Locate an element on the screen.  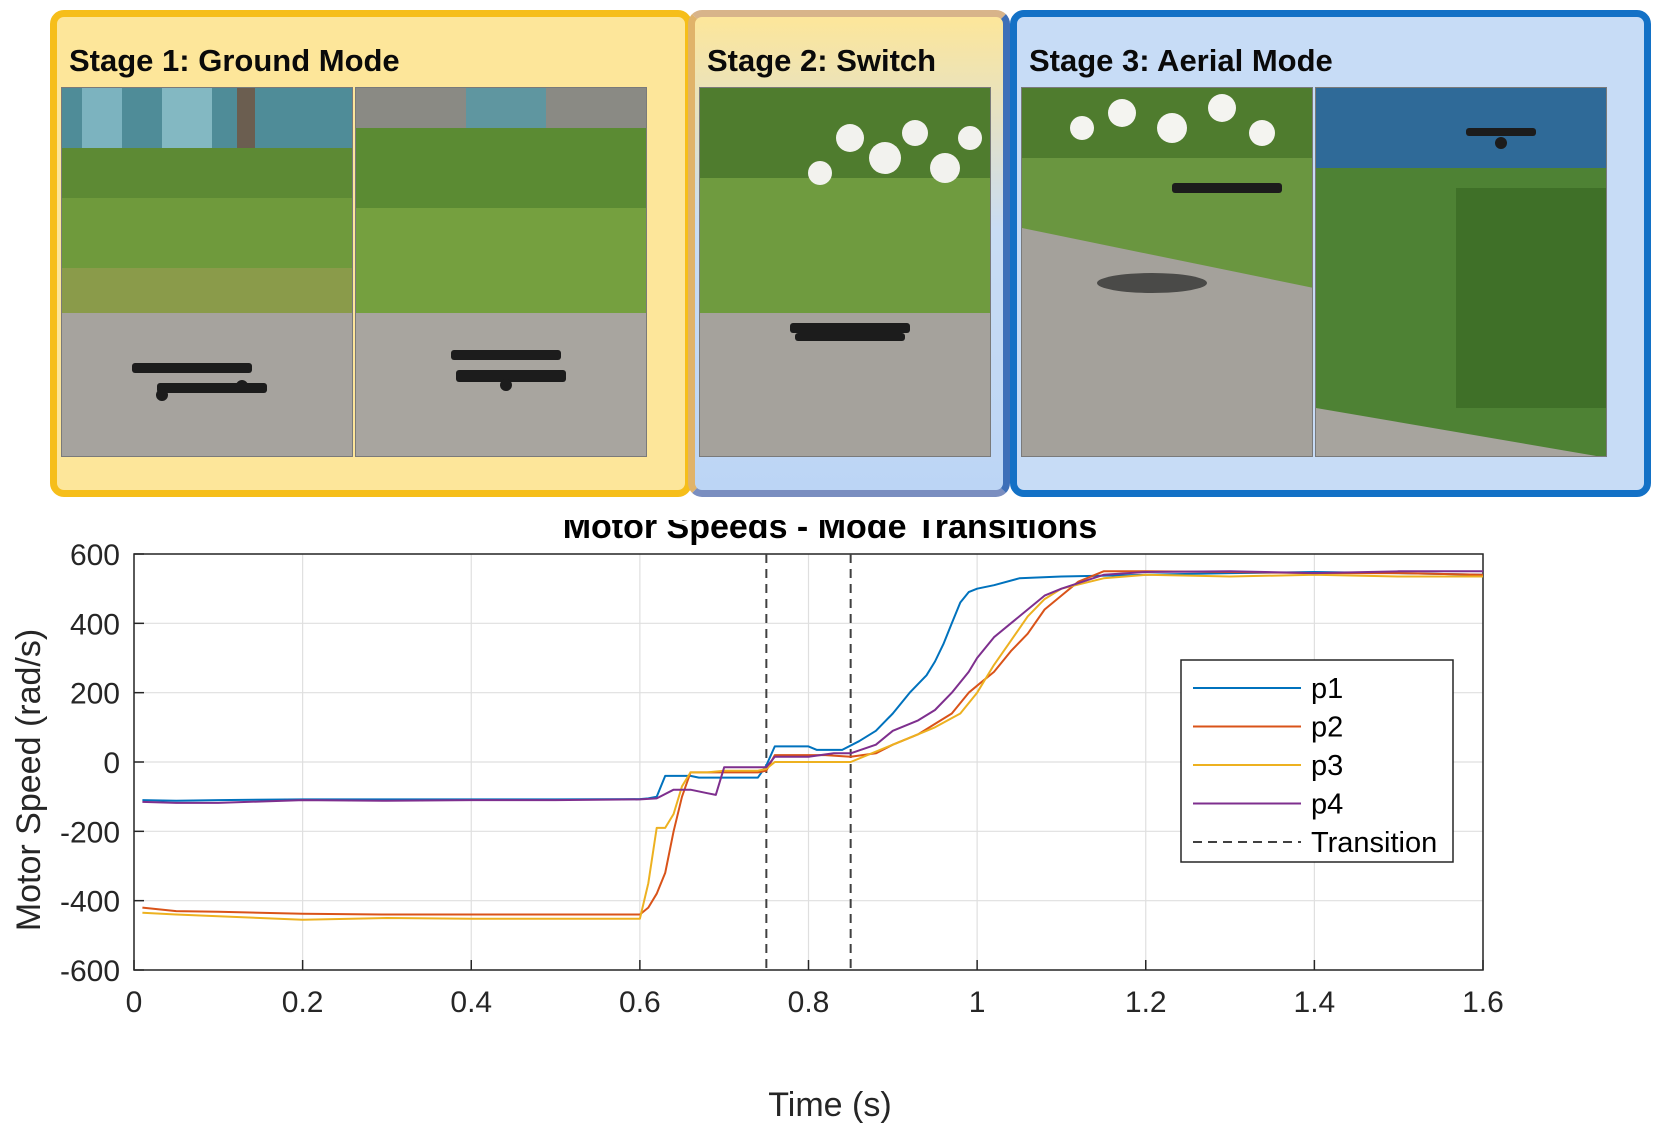
legend: p1 p2 p3 p4 Transition is located at coordinates (1317, 761).